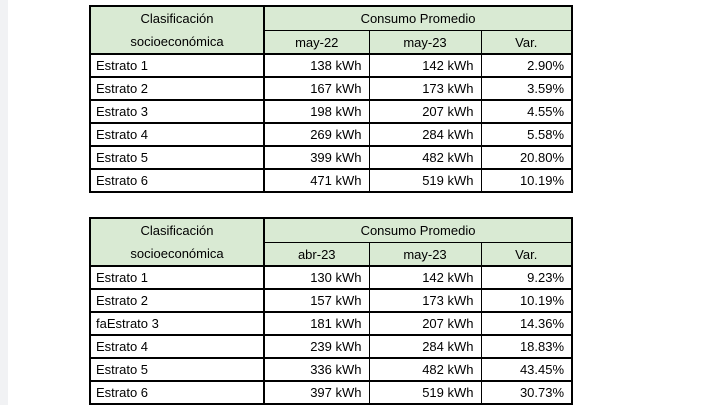 This screenshot has width=720, height=405. Describe the element at coordinates (526, 88) in the screenshot. I see `cell-value: 3.59%` at that location.